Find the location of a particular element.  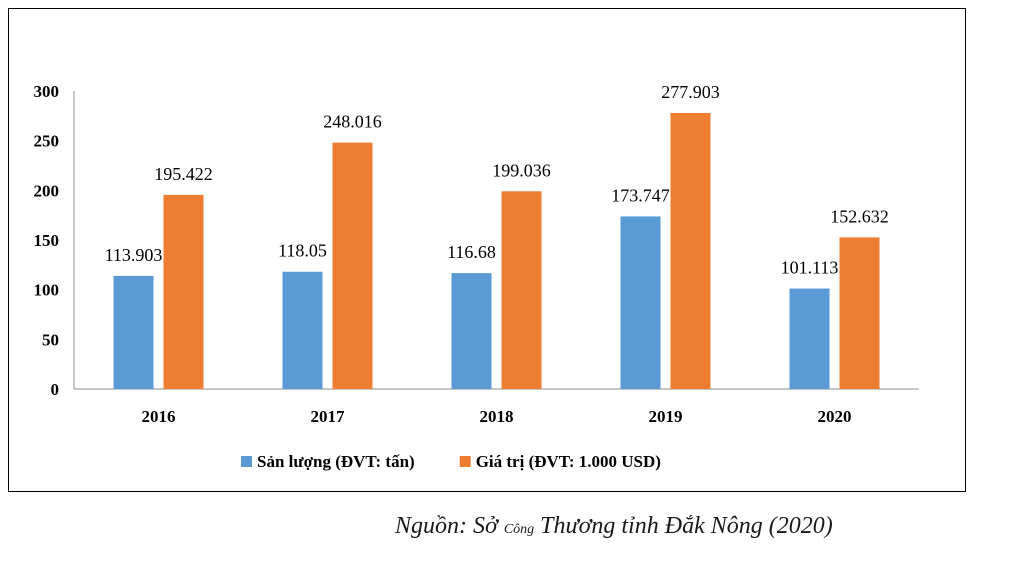

data-label: 195.422 is located at coordinates (183, 174).